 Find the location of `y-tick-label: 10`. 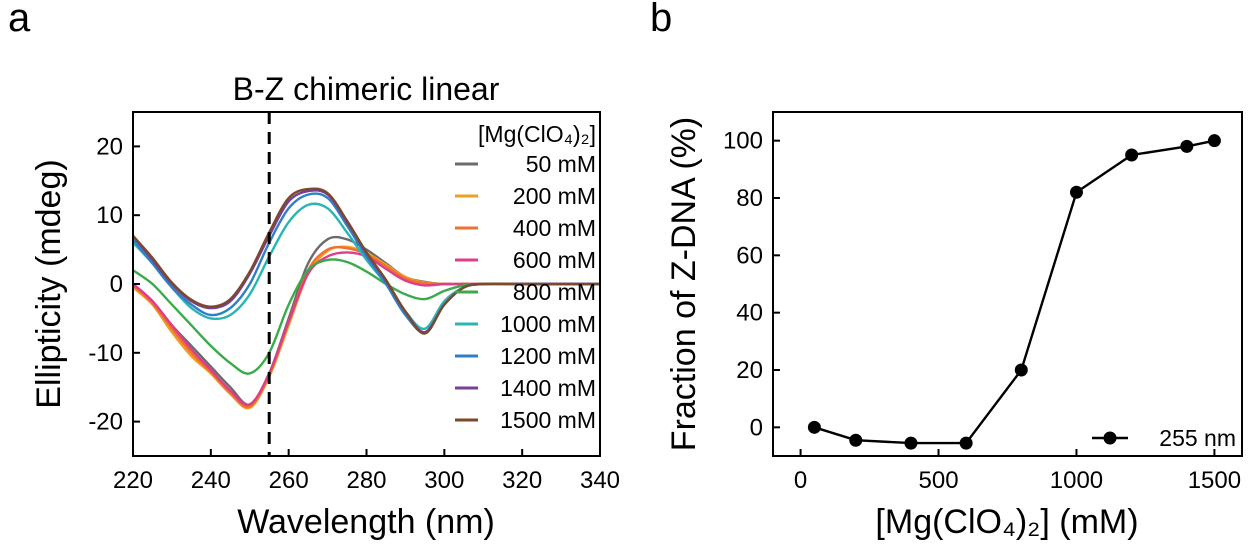

y-tick-label: 10 is located at coordinates (109, 215).